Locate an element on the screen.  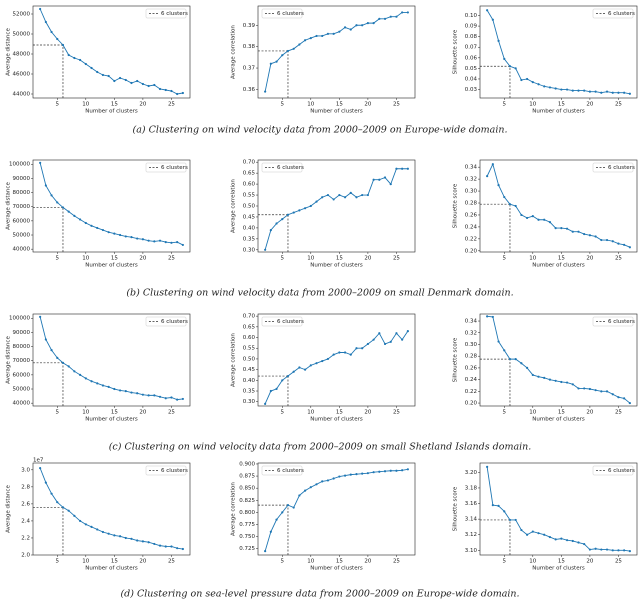
y-tick-label: 0.04 is located at coordinates (471, 79).